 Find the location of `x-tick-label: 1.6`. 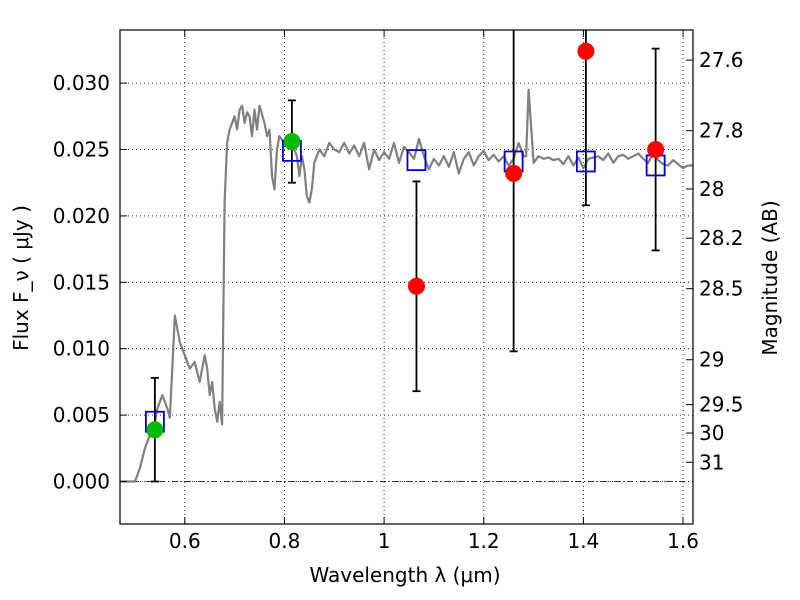

x-tick-label: 1.6 is located at coordinates (683, 541).